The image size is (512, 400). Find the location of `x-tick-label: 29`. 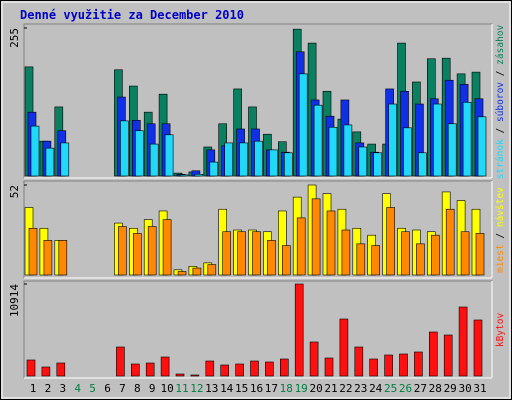

x-tick-label: 29 is located at coordinates (450, 388).